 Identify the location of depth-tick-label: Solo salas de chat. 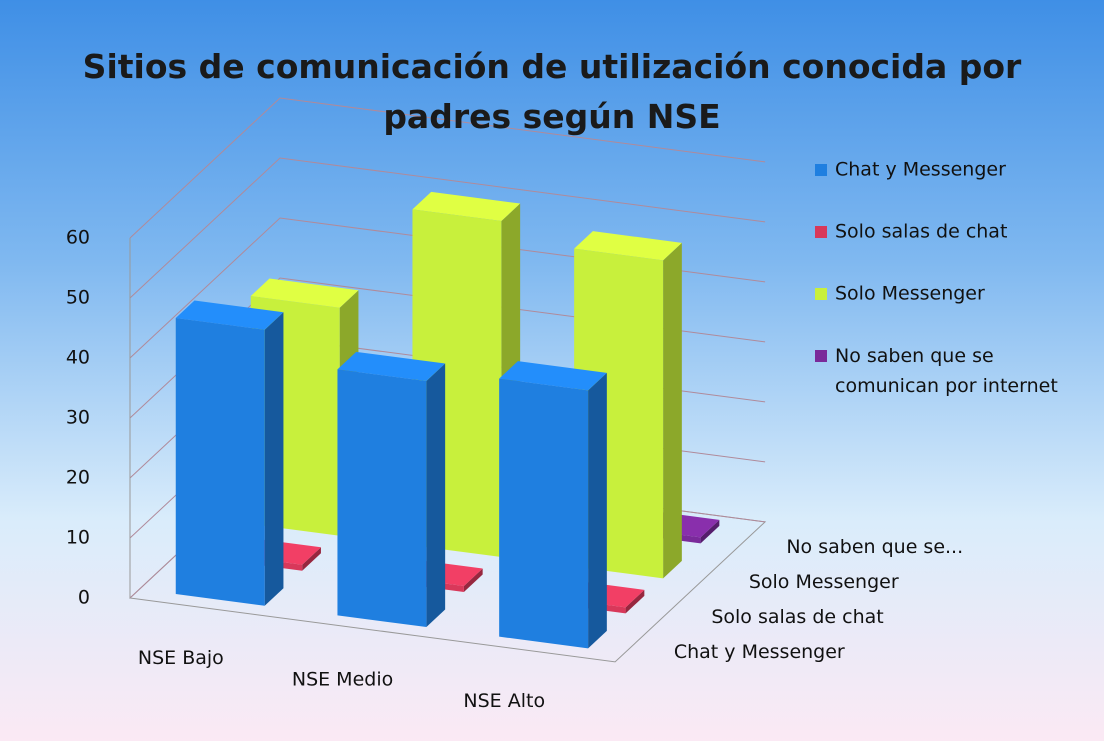
(797, 617).